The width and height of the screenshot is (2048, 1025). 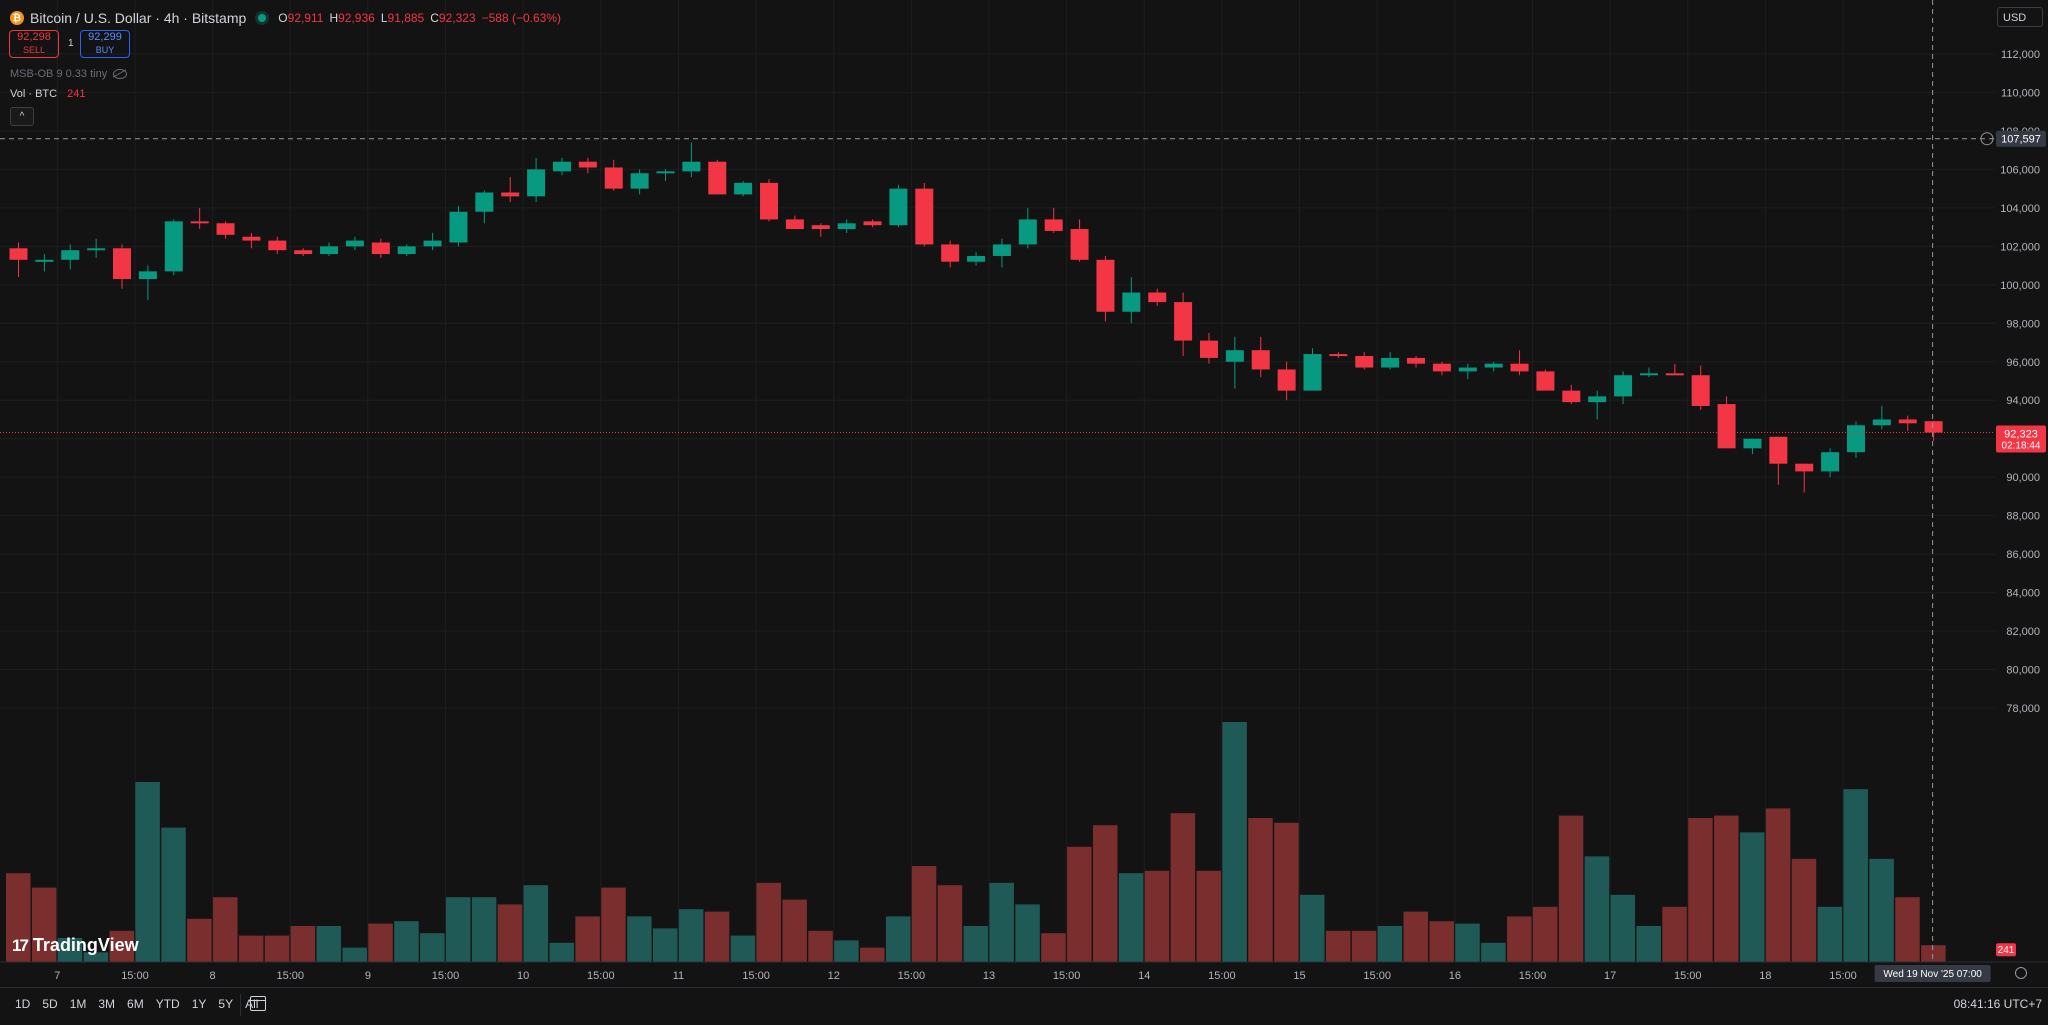 What do you see at coordinates (107, 1004) in the screenshot?
I see `range-button-3m: 3M` at bounding box center [107, 1004].